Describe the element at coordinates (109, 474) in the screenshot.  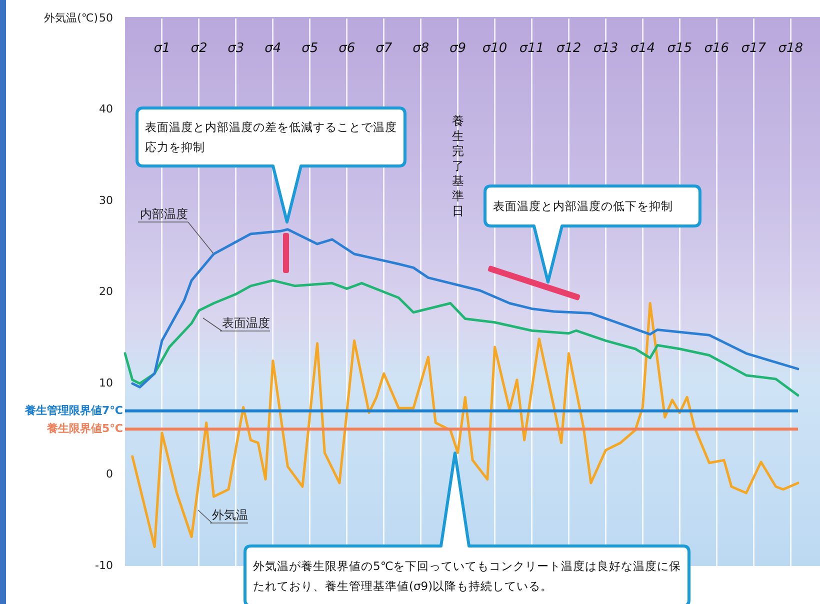
I see `y-tick-label: 0` at that location.